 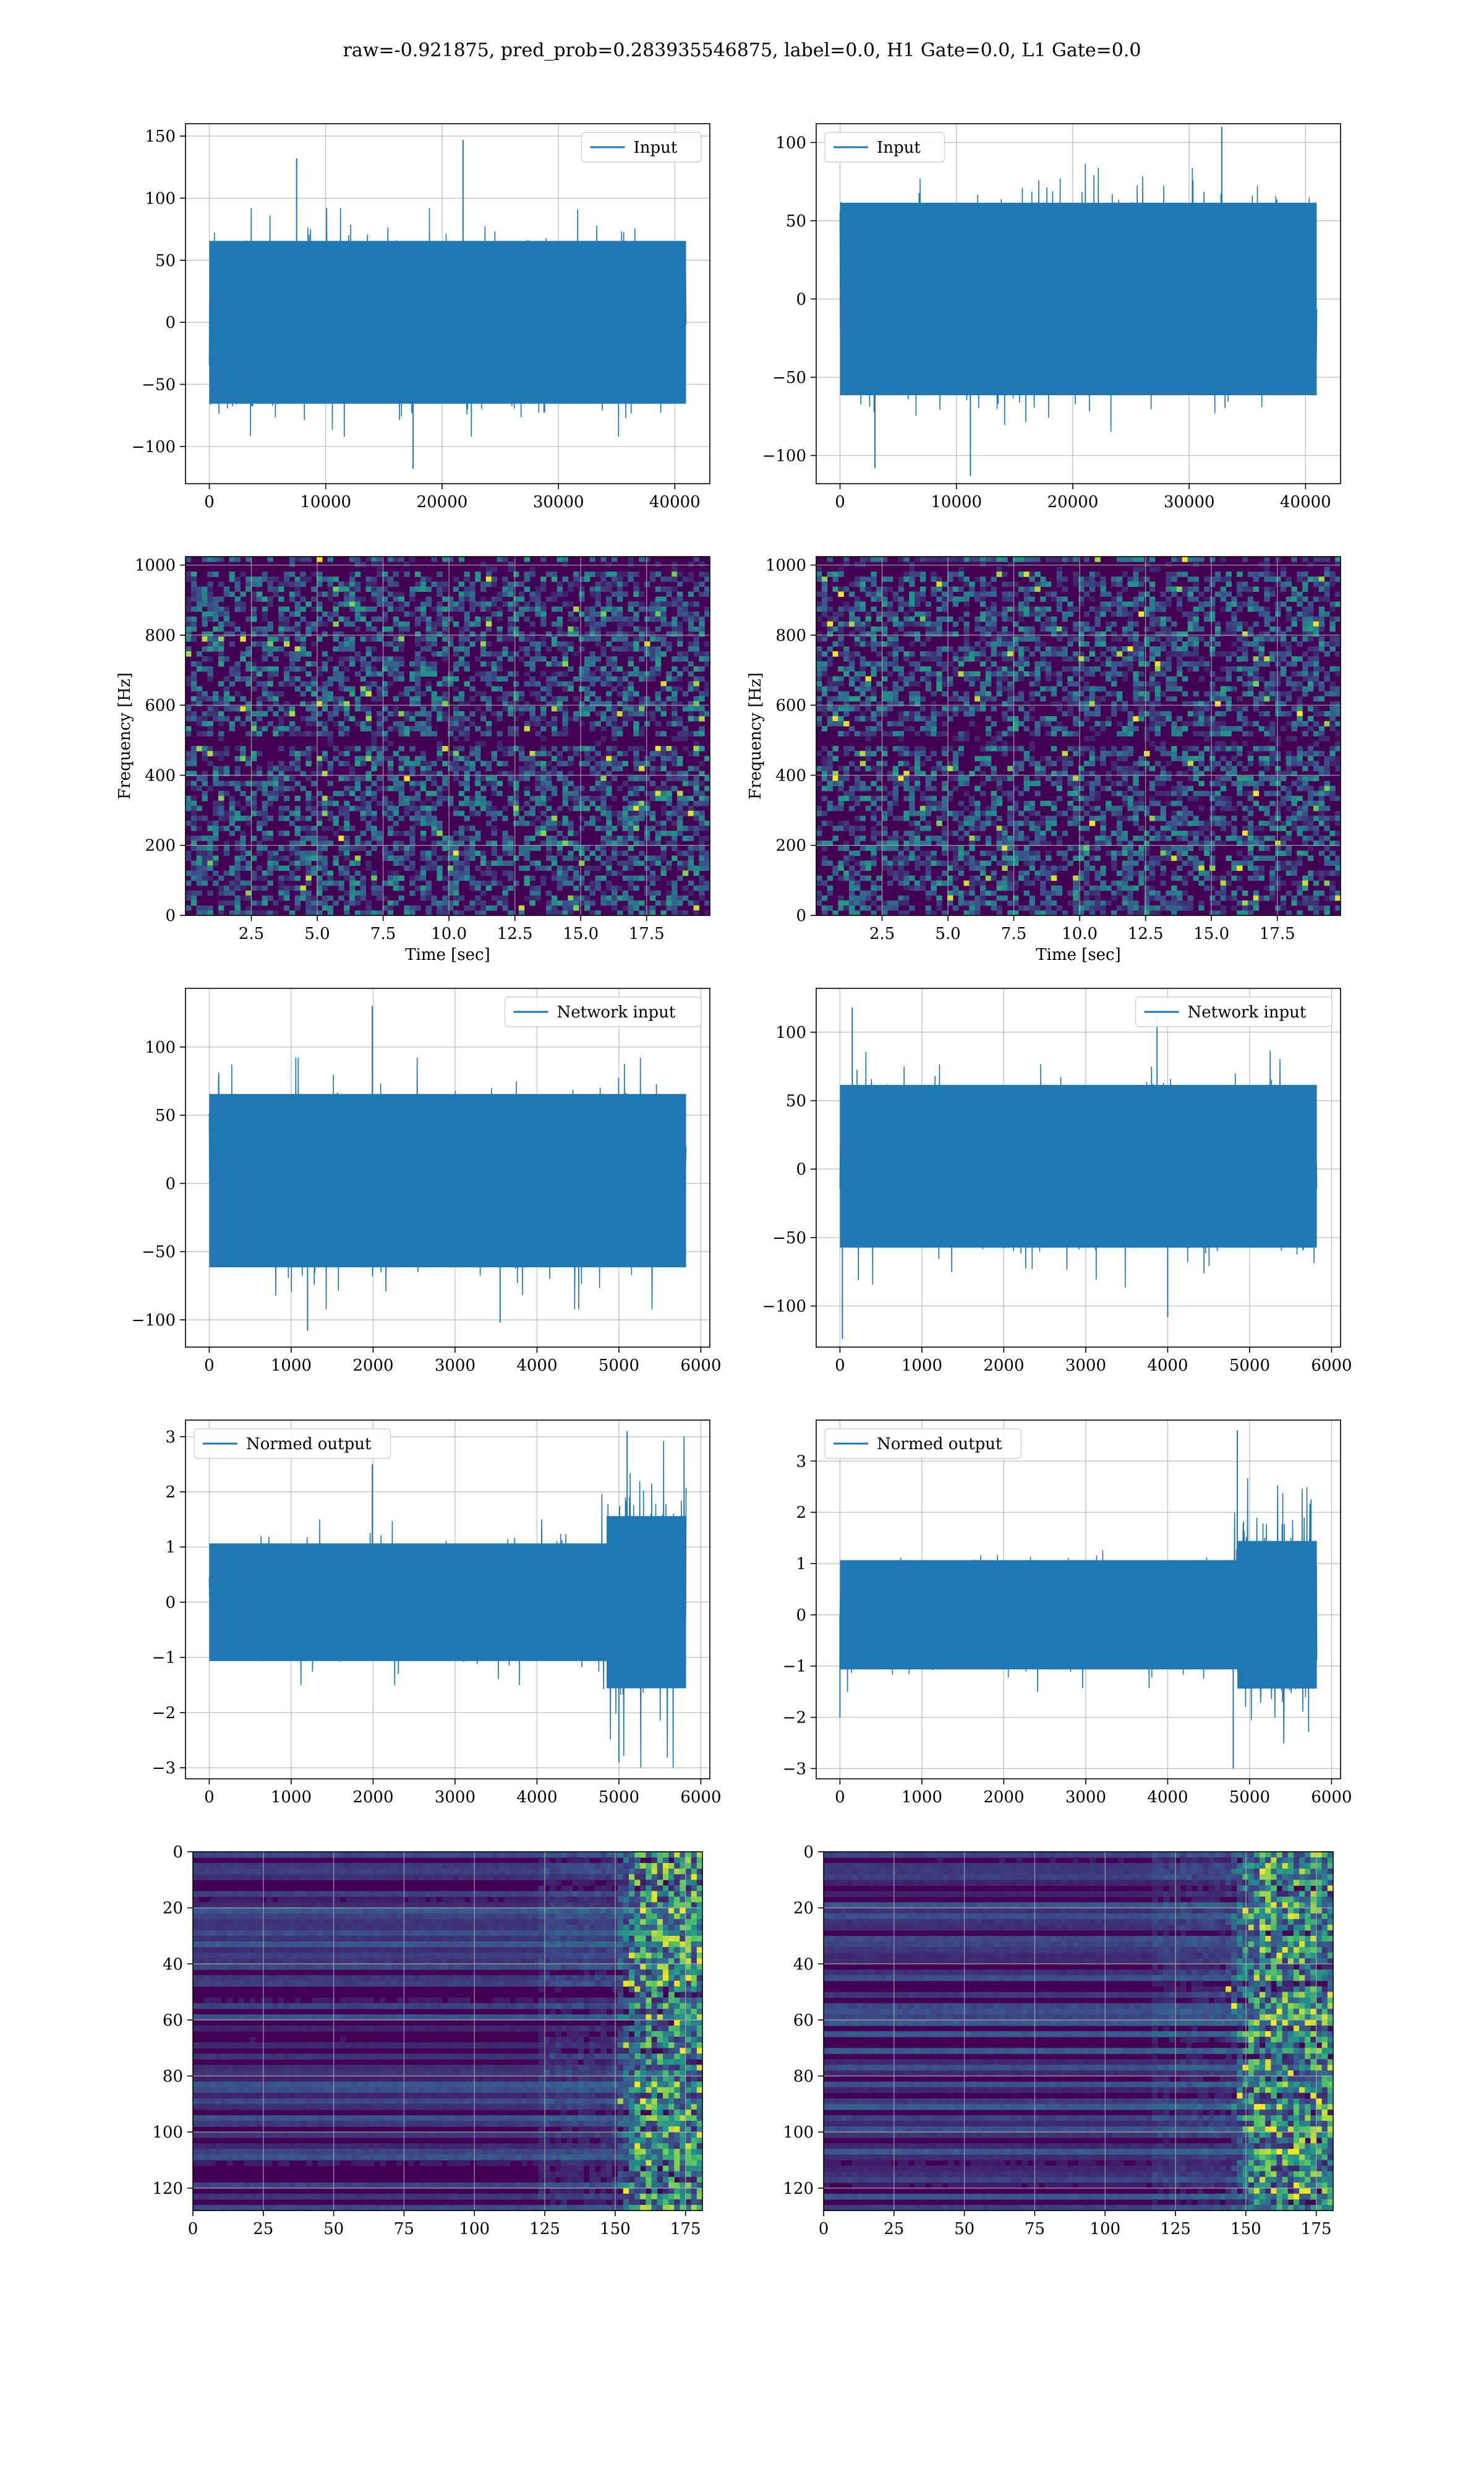 I want to click on axis|1-ytick-label: 0, so click(x=801, y=299).